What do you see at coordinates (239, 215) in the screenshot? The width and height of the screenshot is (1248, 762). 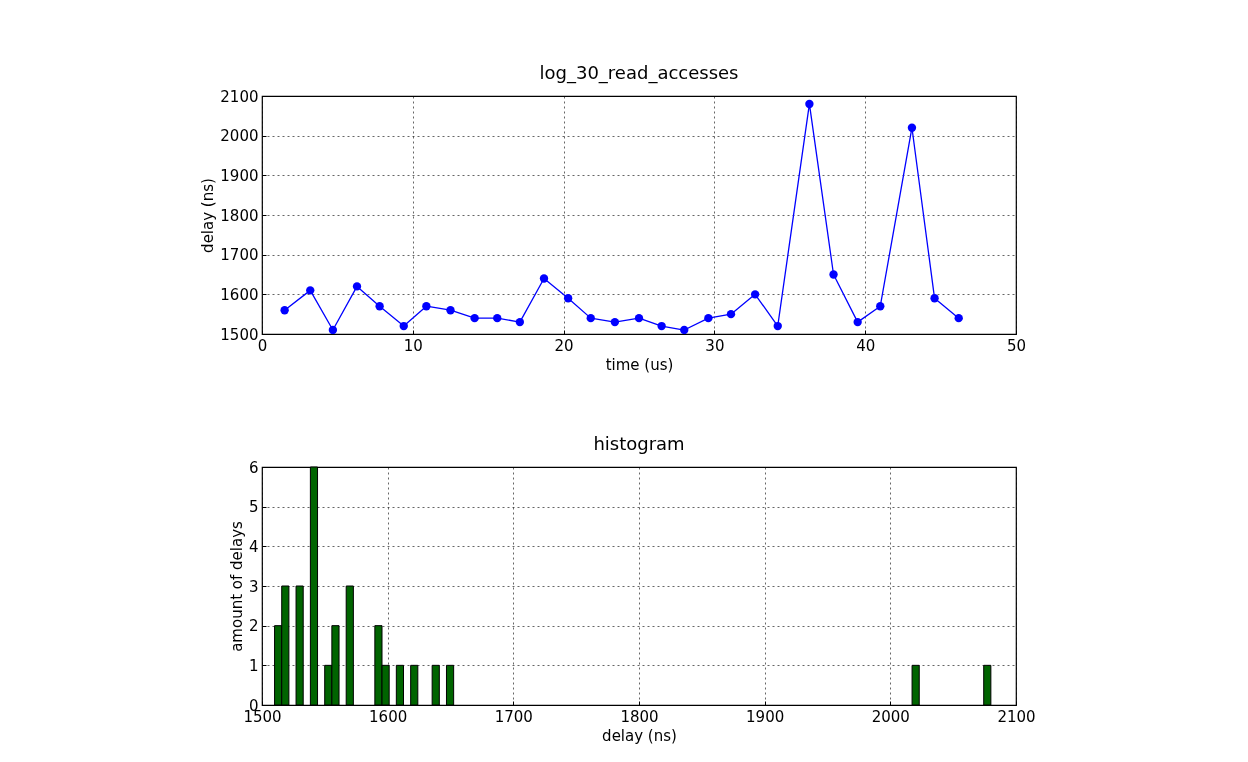 I see `y-tick-label: 1800` at bounding box center [239, 215].